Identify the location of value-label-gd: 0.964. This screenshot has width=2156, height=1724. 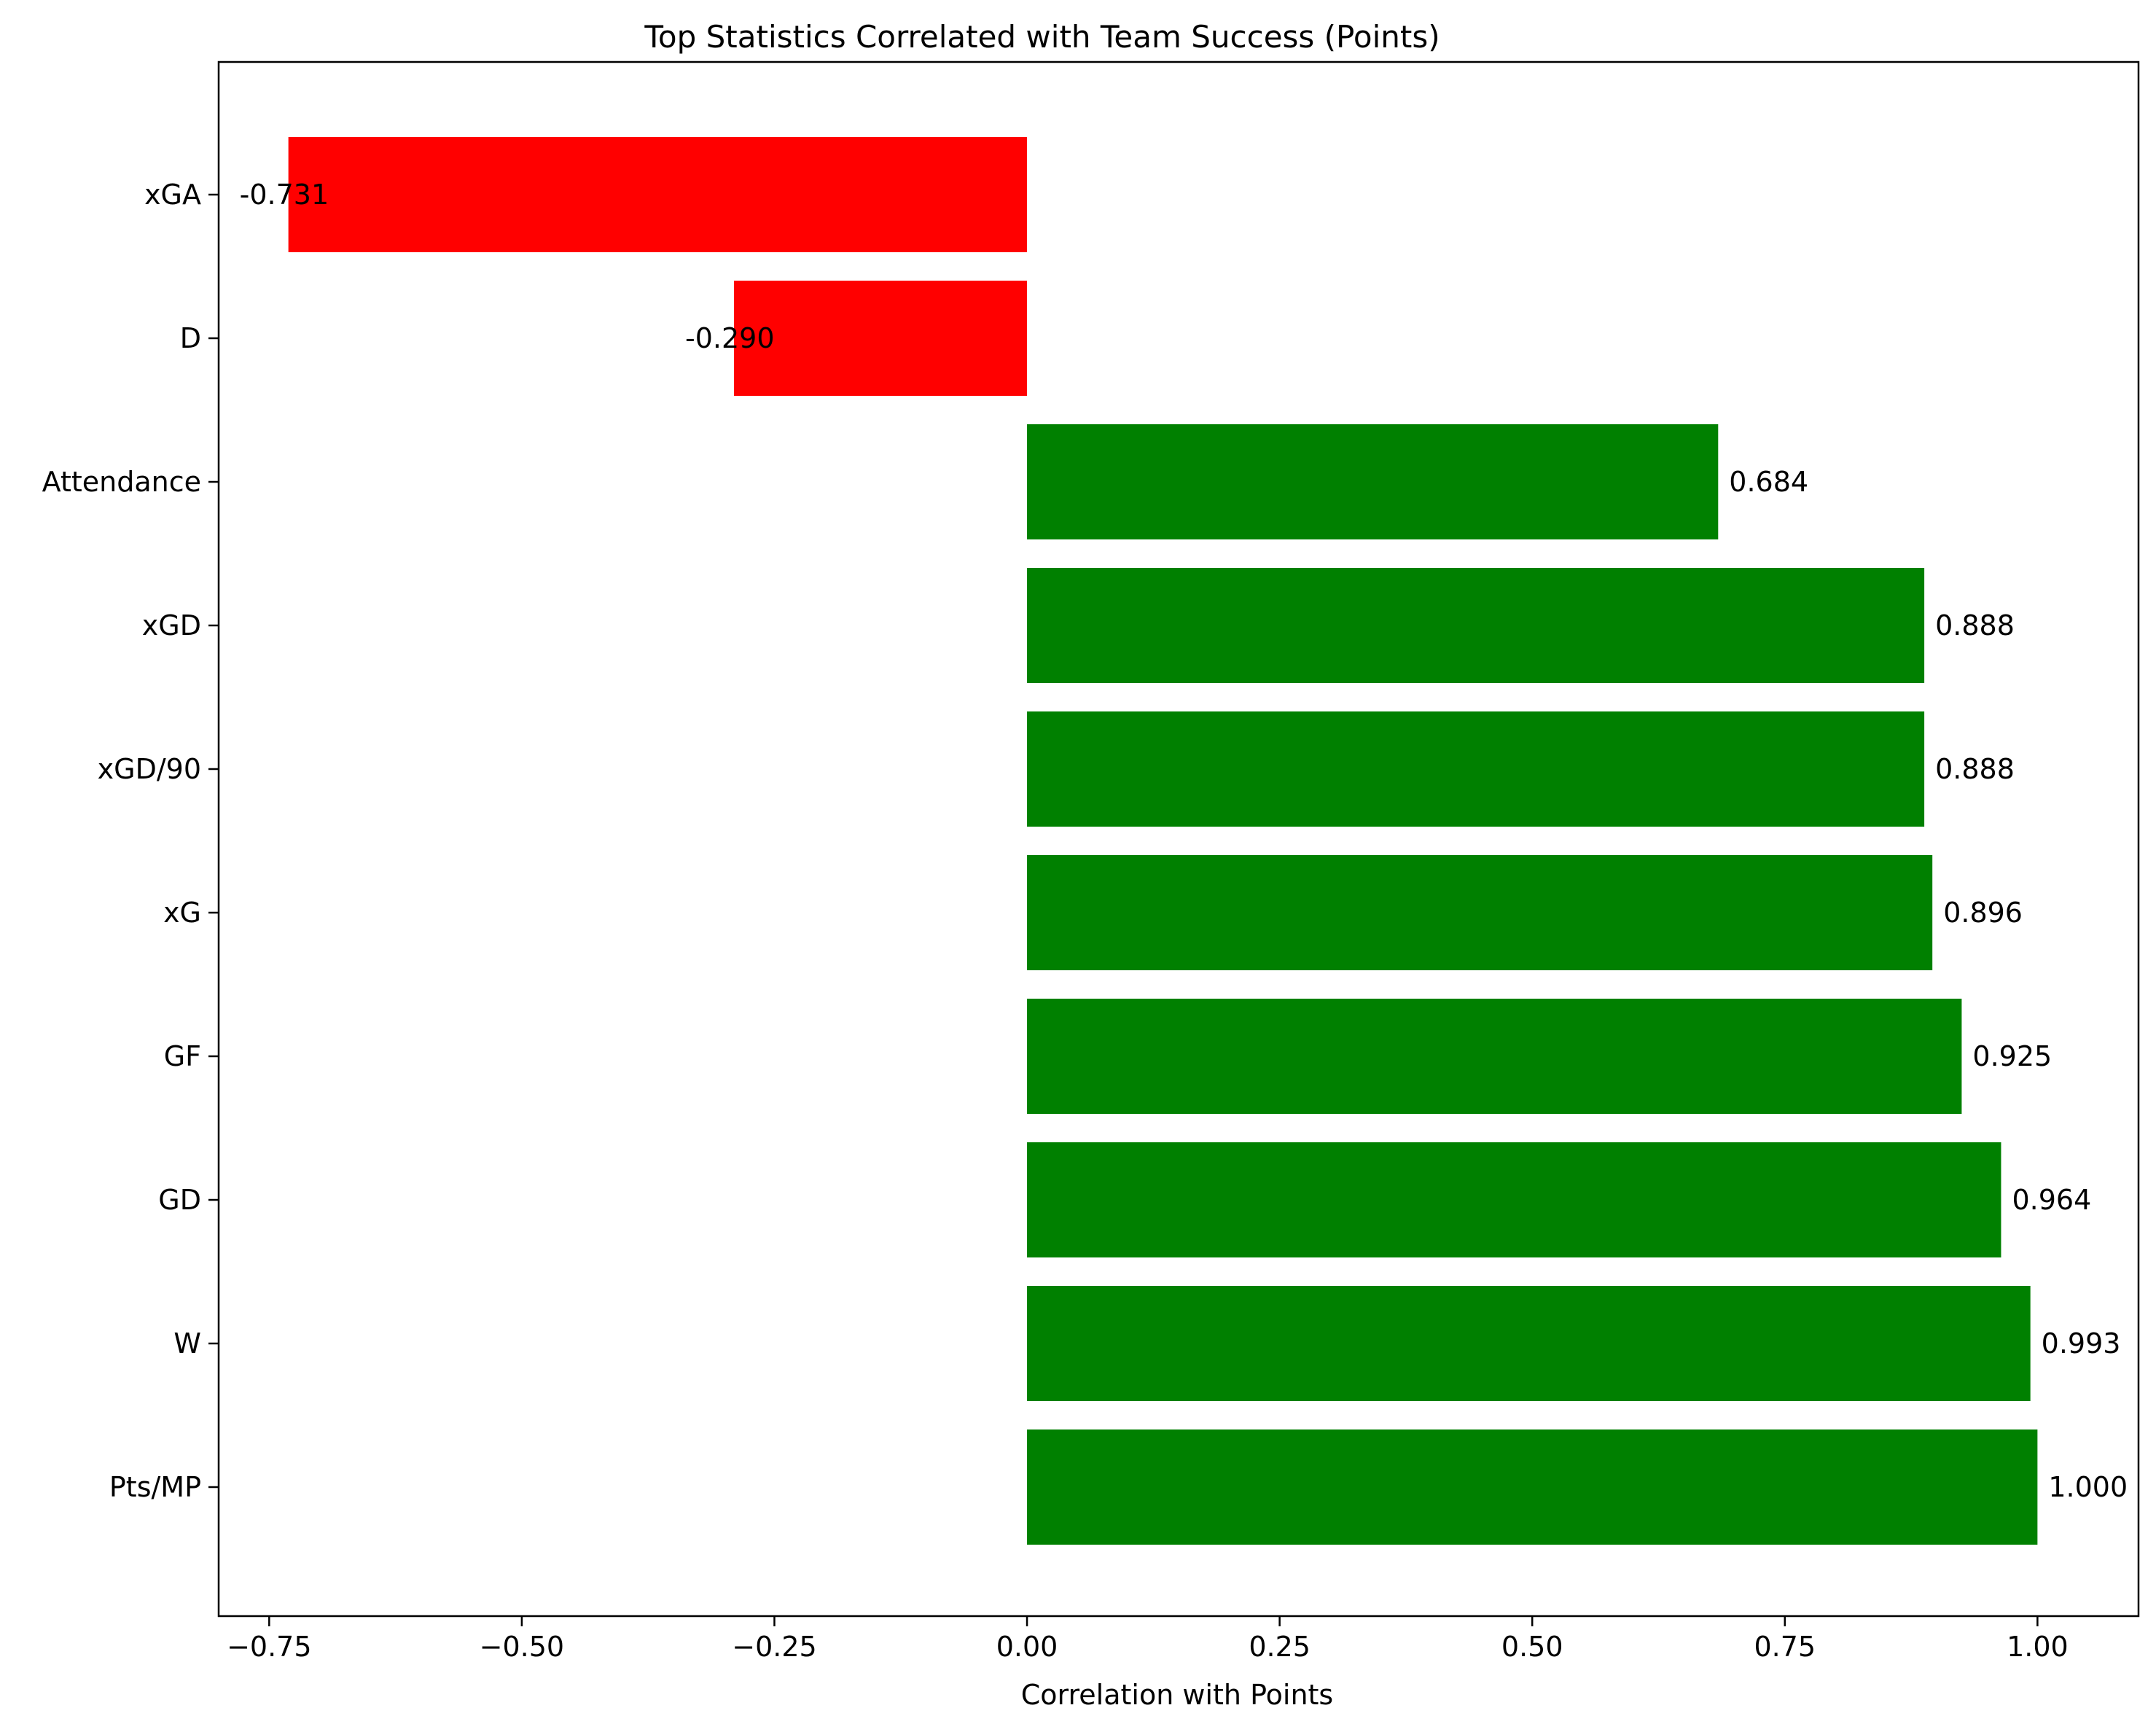
(2051, 1200).